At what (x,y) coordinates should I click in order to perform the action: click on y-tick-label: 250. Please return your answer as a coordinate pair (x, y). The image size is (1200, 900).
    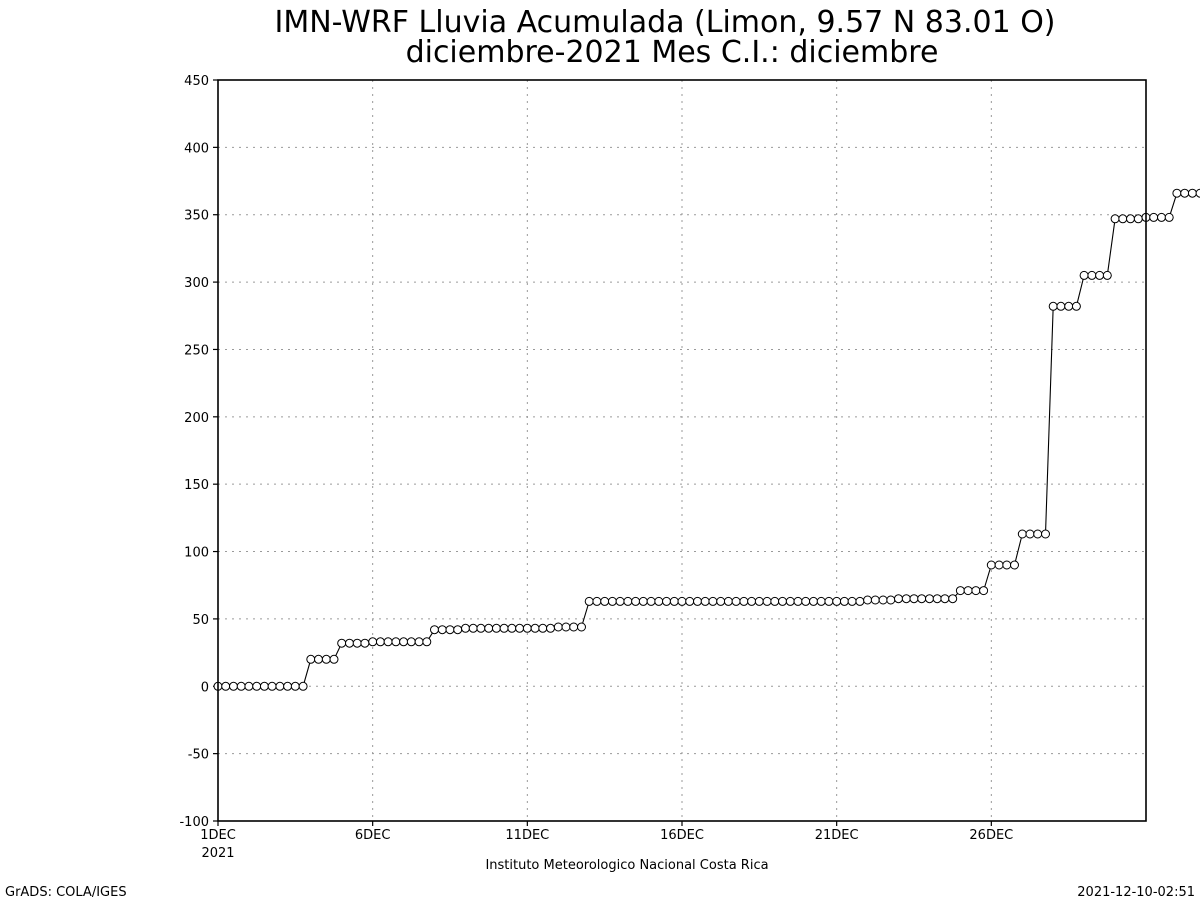
    Looking at the image, I should click on (196, 350).